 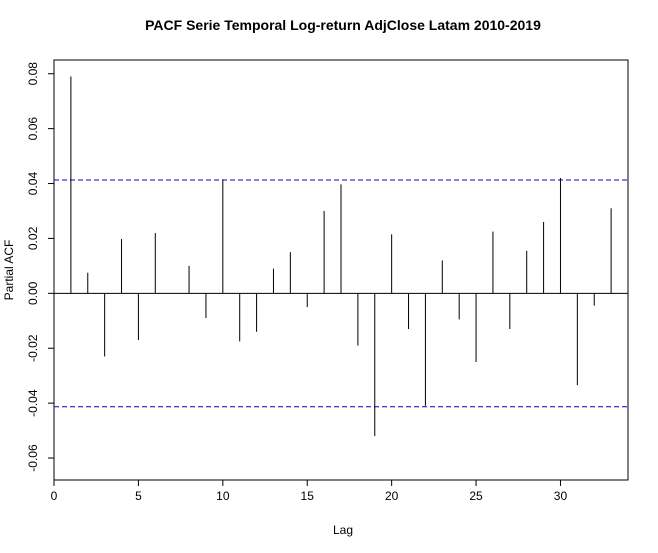 What do you see at coordinates (33, 74) in the screenshot?
I see `y-tick-label: 0.08` at bounding box center [33, 74].